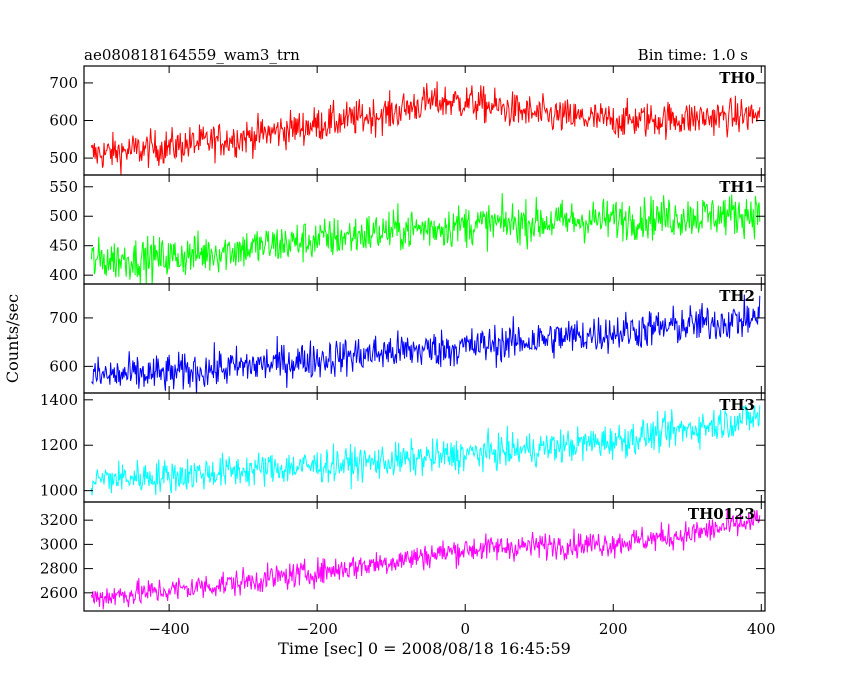  Describe the element at coordinates (63, 246) in the screenshot. I see `y-tick-label: 450` at that location.